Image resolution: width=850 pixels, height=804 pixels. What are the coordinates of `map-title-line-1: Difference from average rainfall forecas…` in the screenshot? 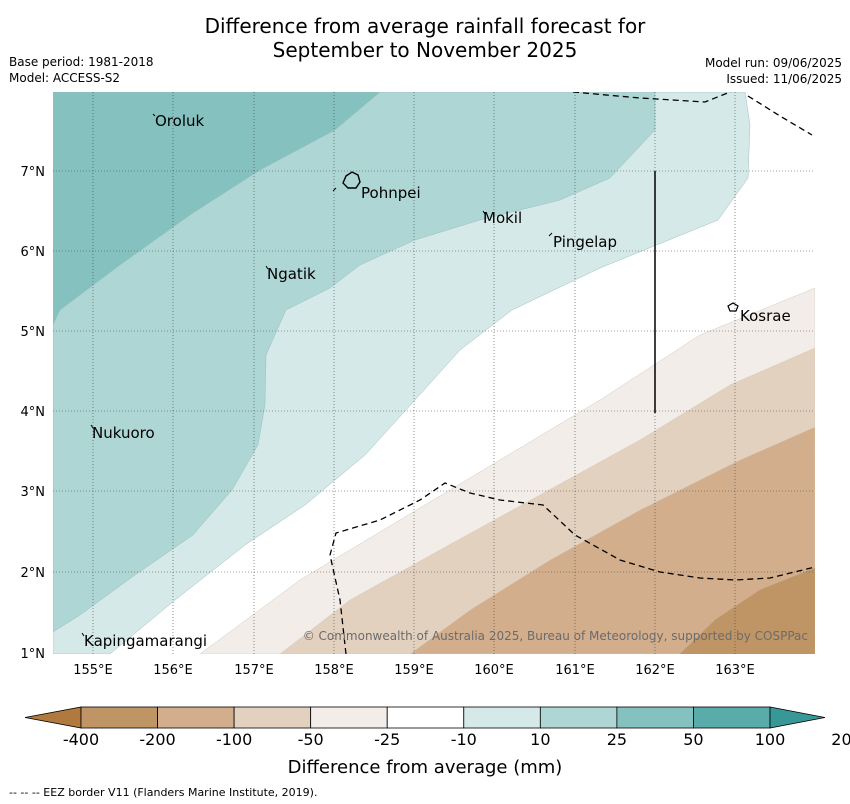 It's located at (425, 26).